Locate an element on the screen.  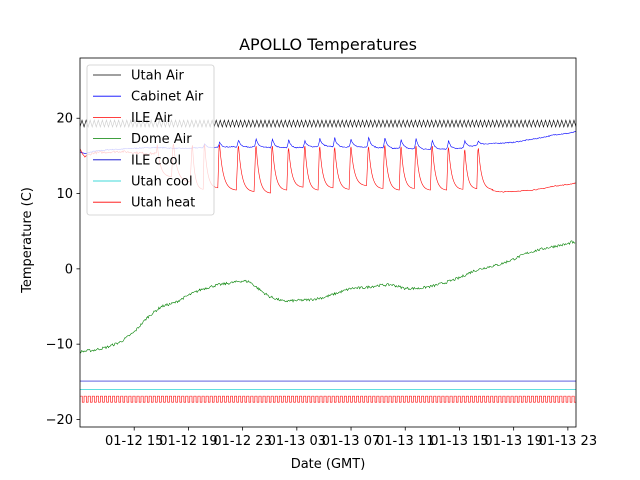
legend-label-utah-heat: Utah heat is located at coordinates (163, 203).